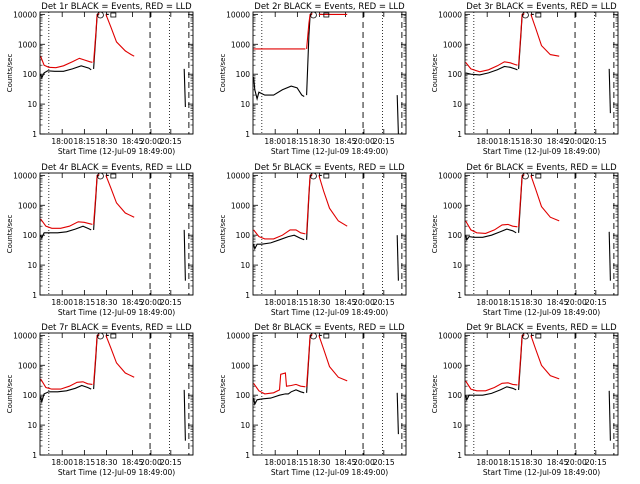 This screenshot has height=484, width=640. What do you see at coordinates (329, 7) in the screenshot?
I see `panel-title: Det 2r BLACK = Events, RED = LLD` at bounding box center [329, 7].